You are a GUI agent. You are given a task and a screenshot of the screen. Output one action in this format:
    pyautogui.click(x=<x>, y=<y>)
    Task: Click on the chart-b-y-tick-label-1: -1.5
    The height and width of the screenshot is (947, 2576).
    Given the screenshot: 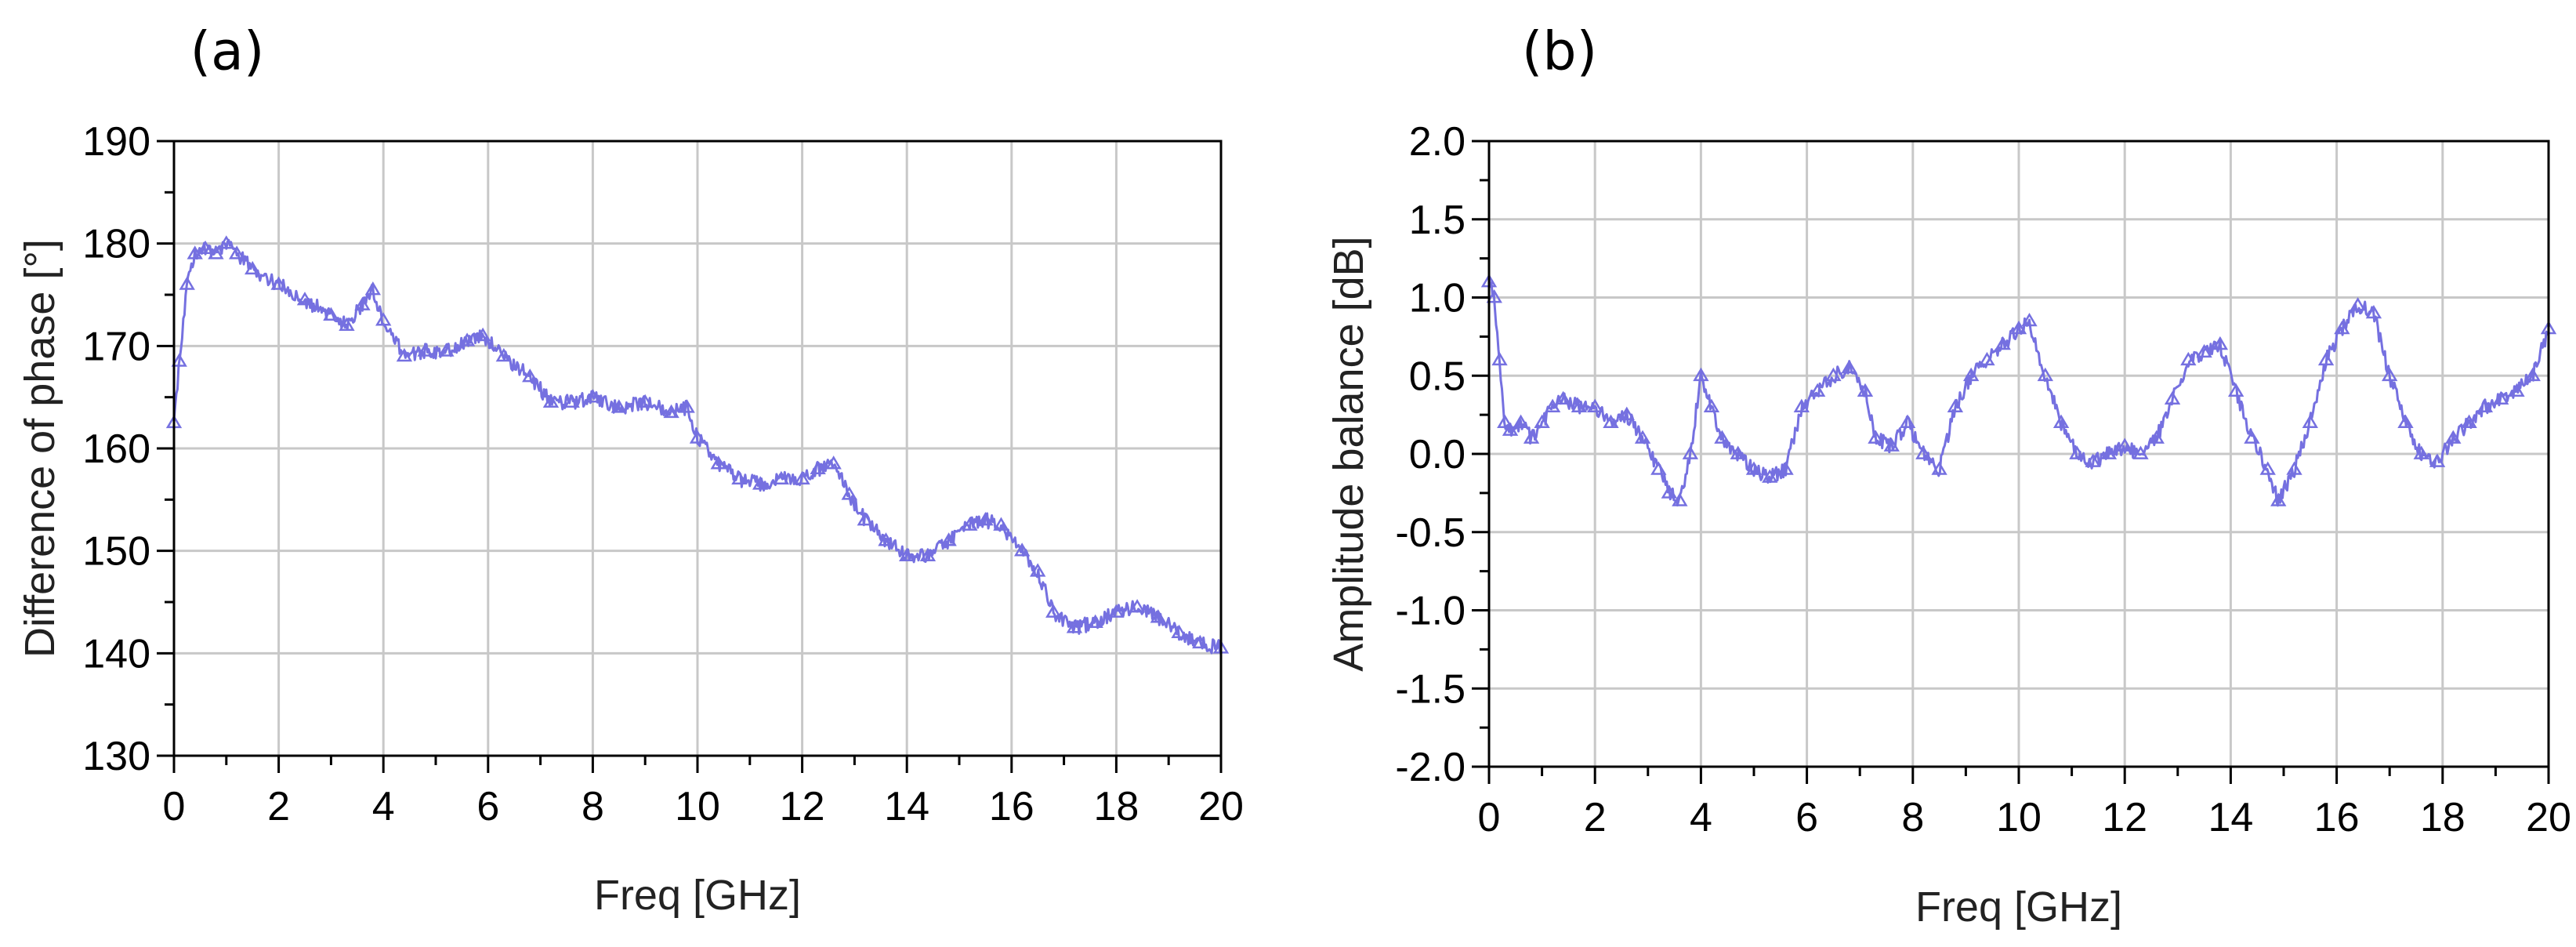 What is the action you would take?
    pyautogui.click(x=1430, y=689)
    